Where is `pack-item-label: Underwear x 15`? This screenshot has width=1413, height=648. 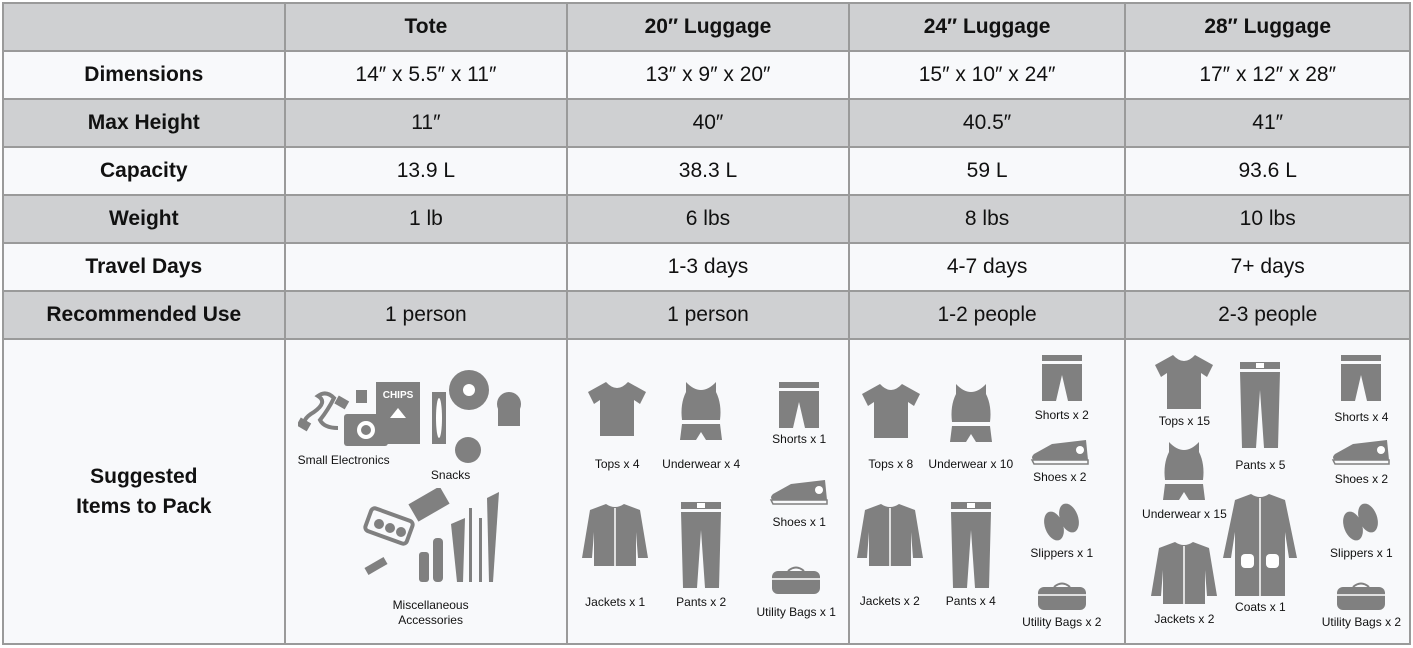 pack-item-label: Underwear x 15 is located at coordinates (1184, 514).